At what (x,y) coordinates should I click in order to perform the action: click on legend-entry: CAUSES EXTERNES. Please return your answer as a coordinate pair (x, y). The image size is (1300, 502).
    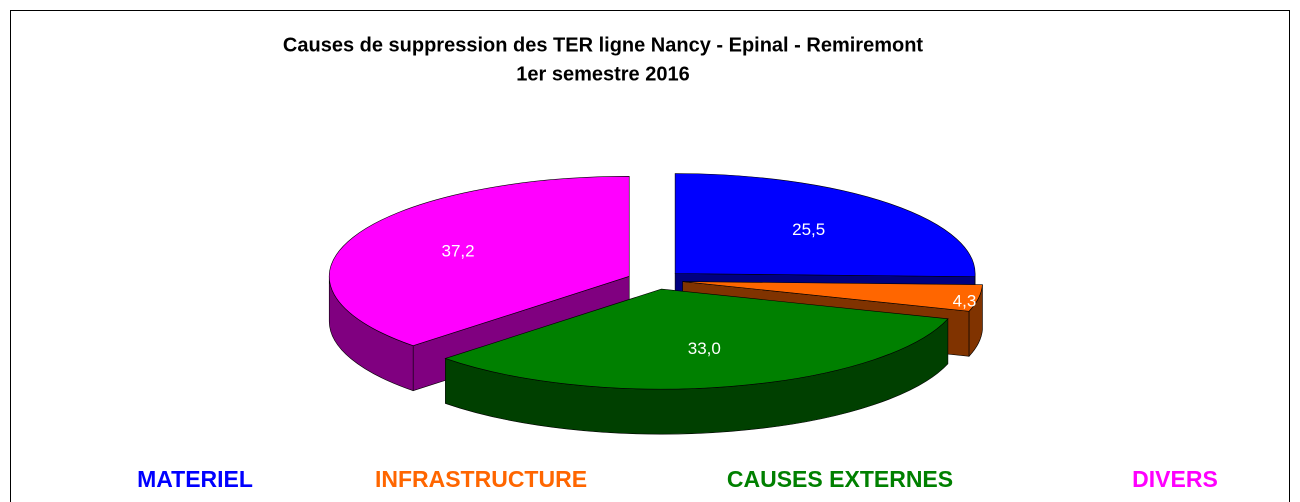
    Looking at the image, I should click on (840, 479).